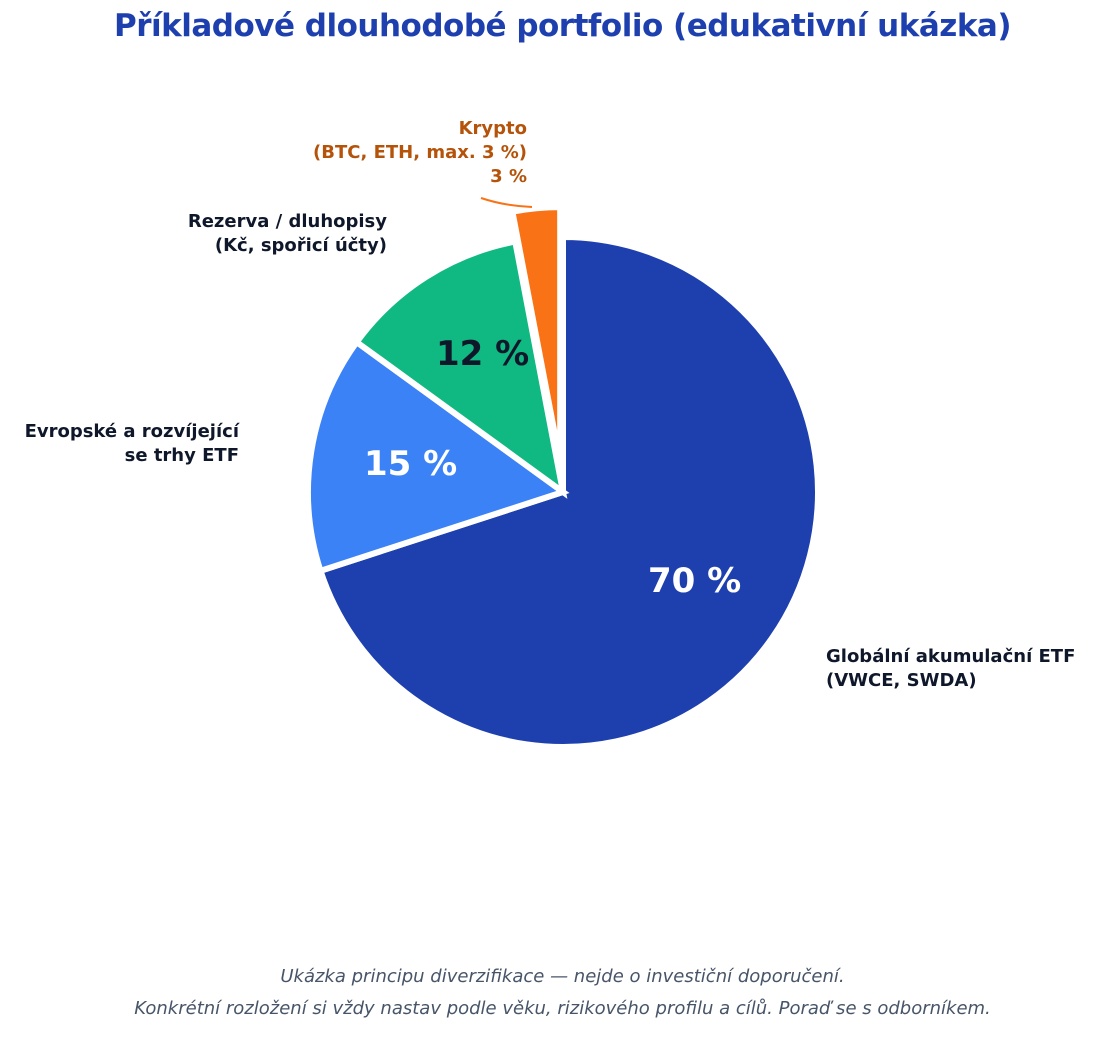 This screenshot has width=1107, height=1037. I want to click on pie-slice-reserve, so click(460, 368).